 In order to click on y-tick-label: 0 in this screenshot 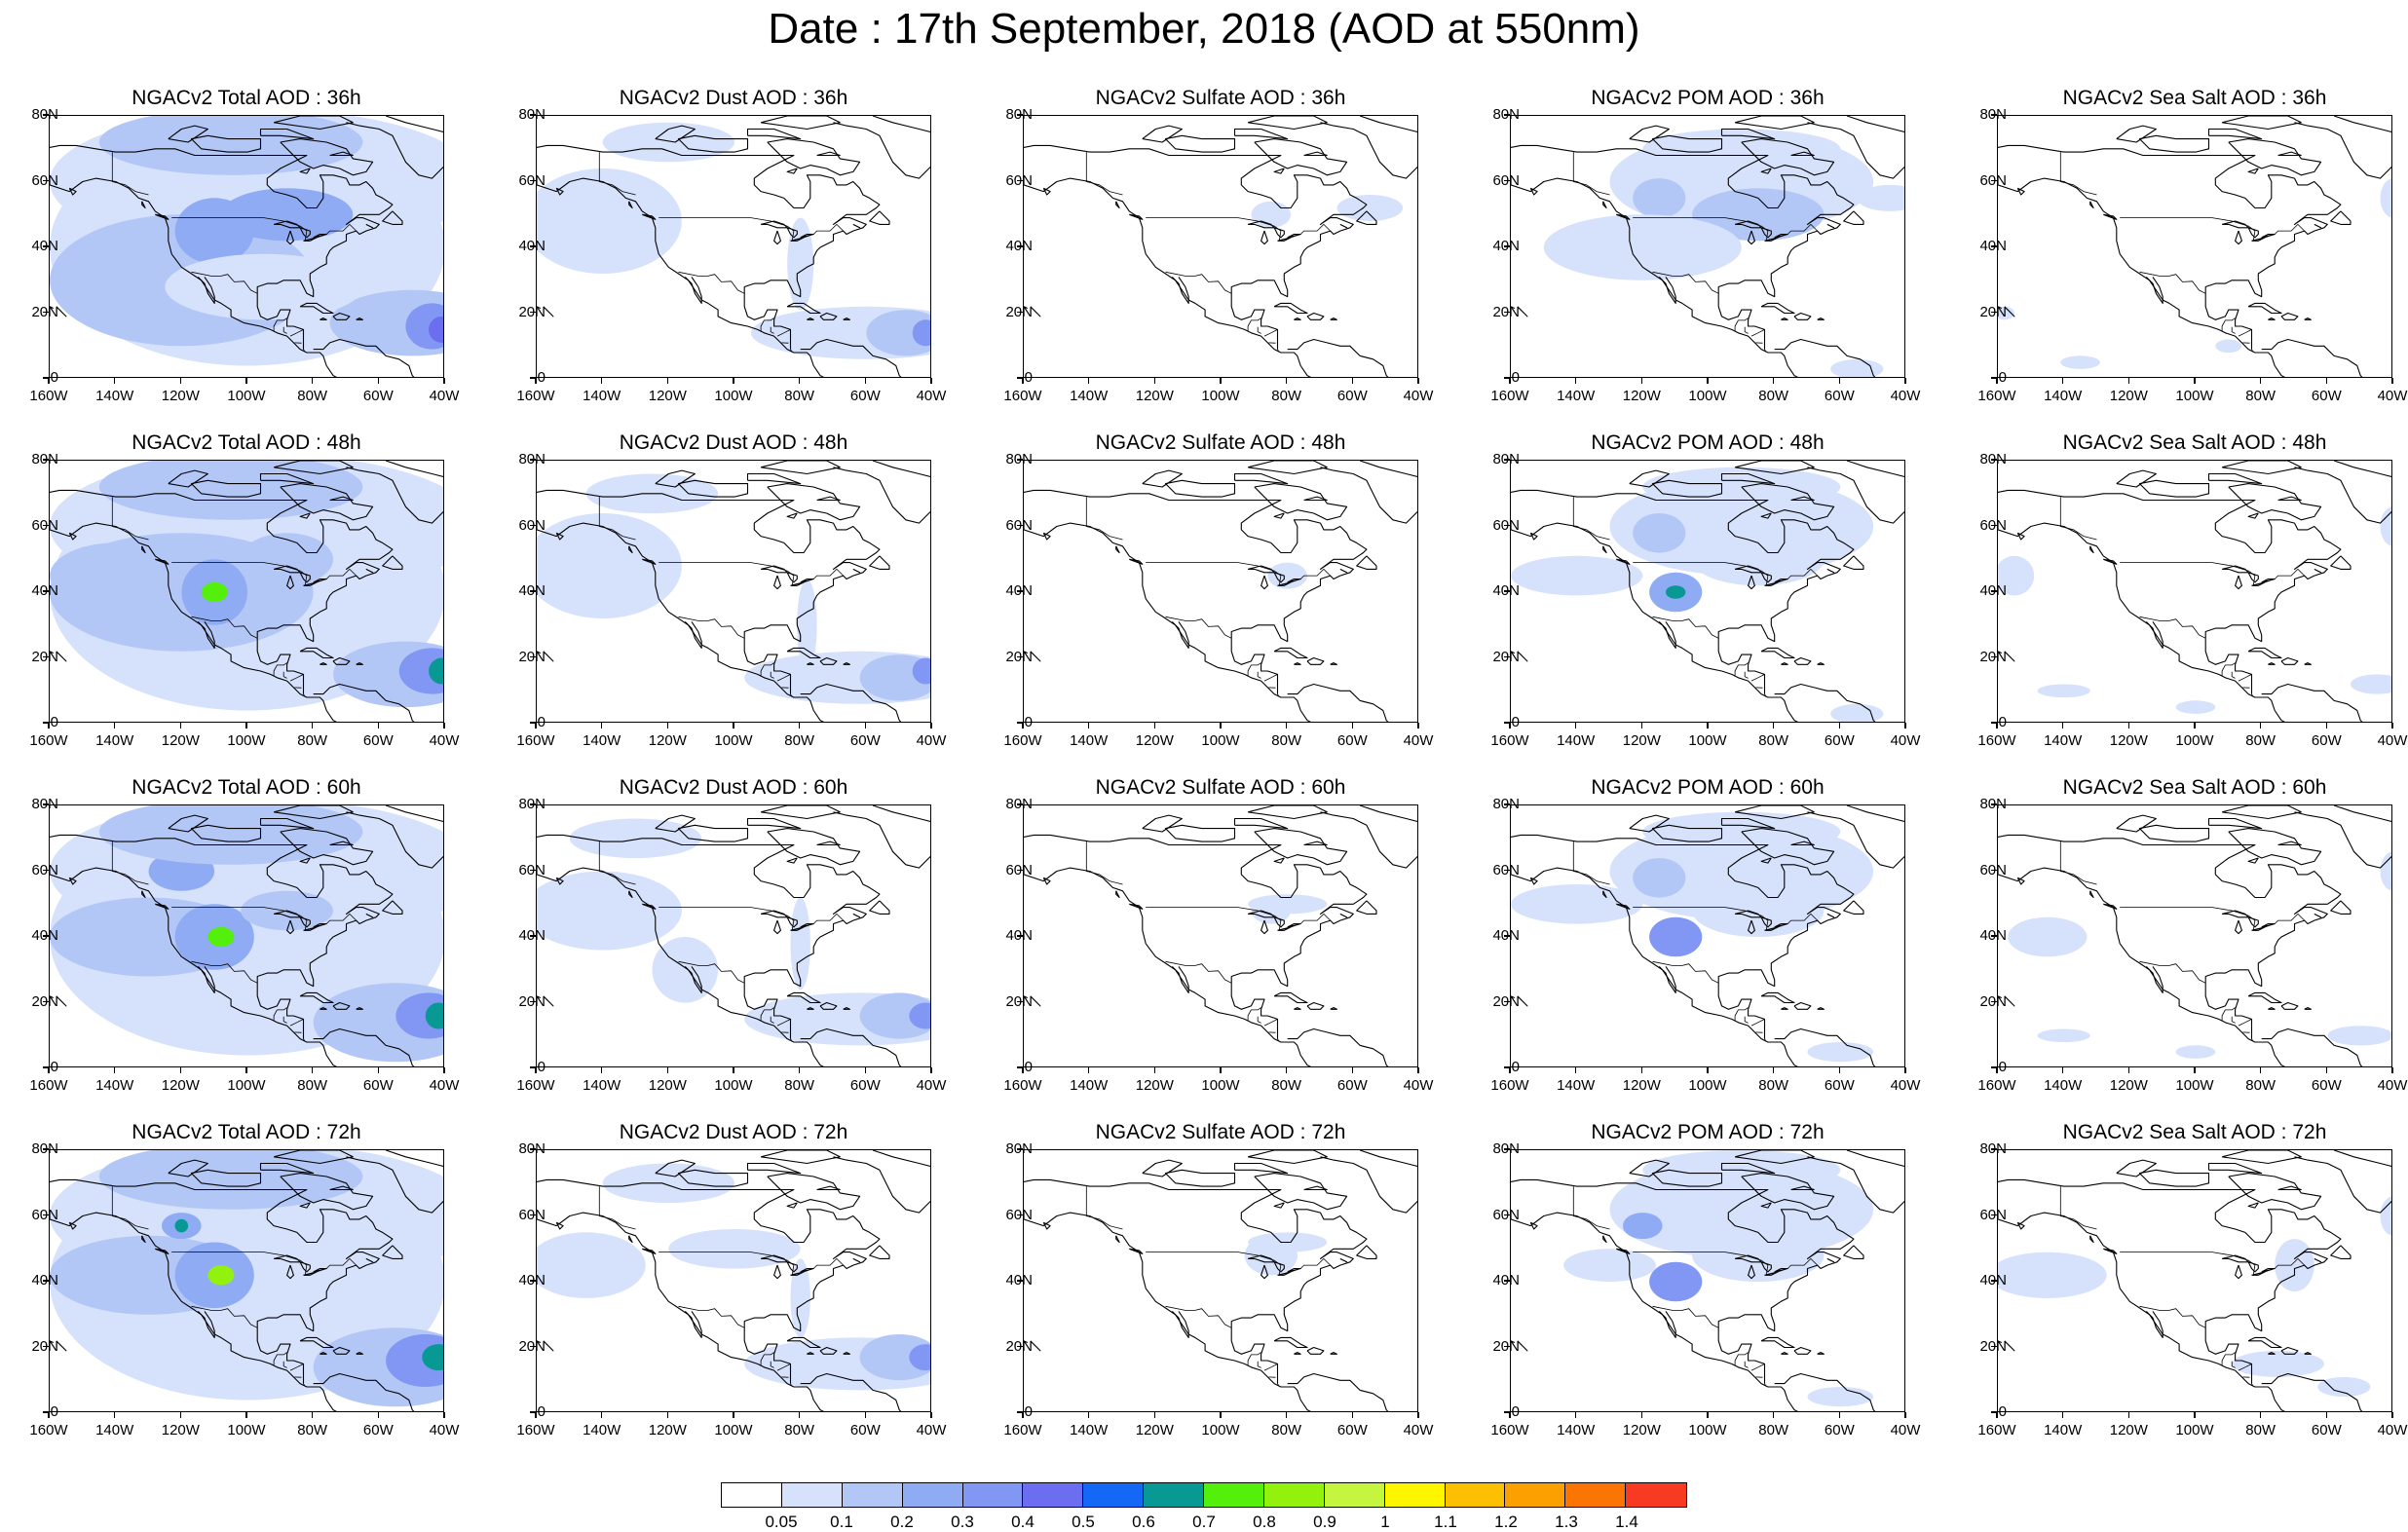, I will do `click(1003, 378)`.